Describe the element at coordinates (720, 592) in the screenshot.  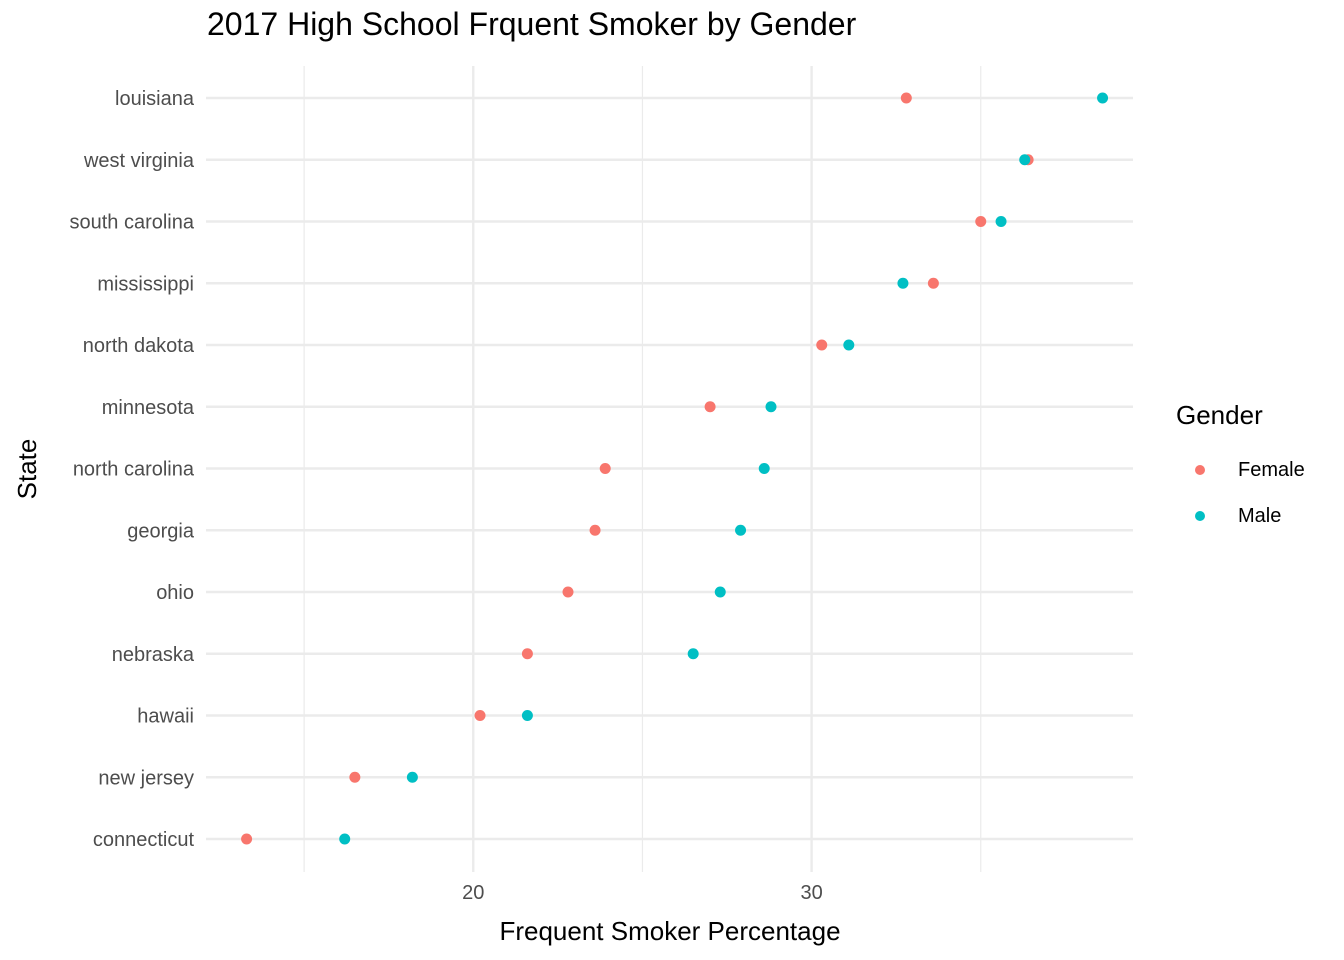
I see `point-male-ohio` at that location.